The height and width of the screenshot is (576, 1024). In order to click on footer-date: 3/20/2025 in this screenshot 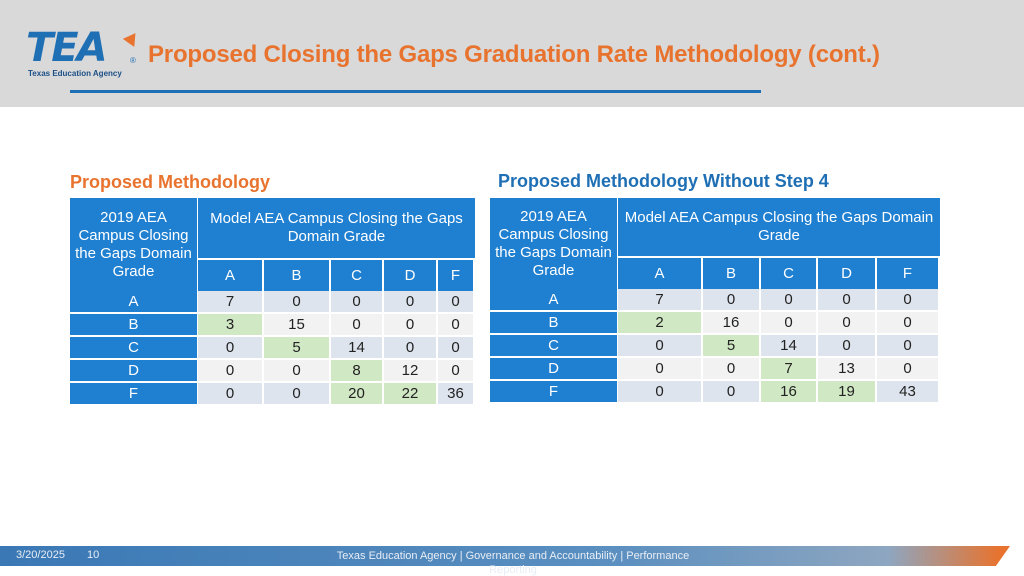, I will do `click(40, 555)`.